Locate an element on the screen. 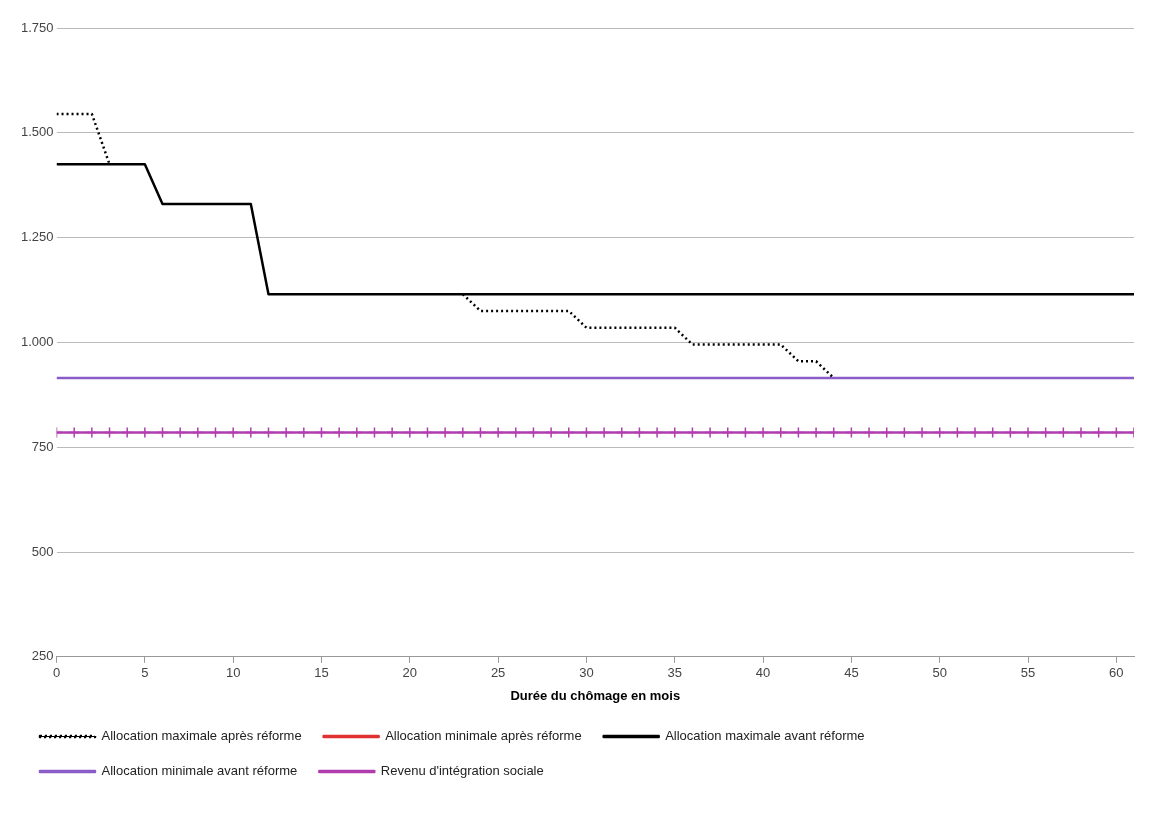  x-tick-label: 60 is located at coordinates (1116, 673).